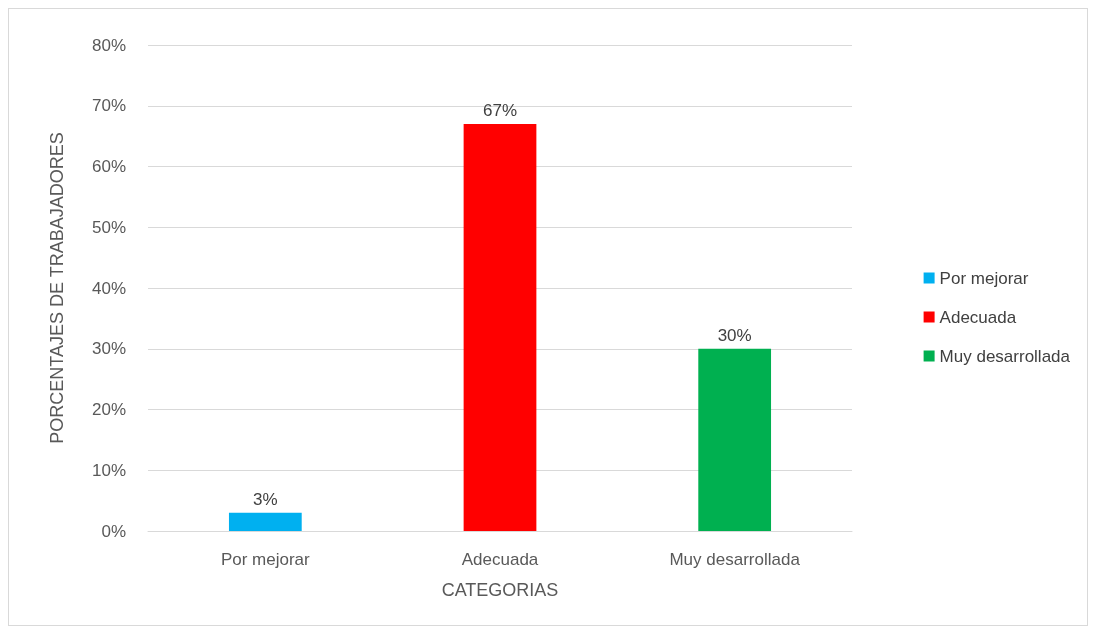 The height and width of the screenshot is (635, 1097). Describe the element at coordinates (108, 45) in the screenshot. I see `y-tick-label: 80%` at that location.